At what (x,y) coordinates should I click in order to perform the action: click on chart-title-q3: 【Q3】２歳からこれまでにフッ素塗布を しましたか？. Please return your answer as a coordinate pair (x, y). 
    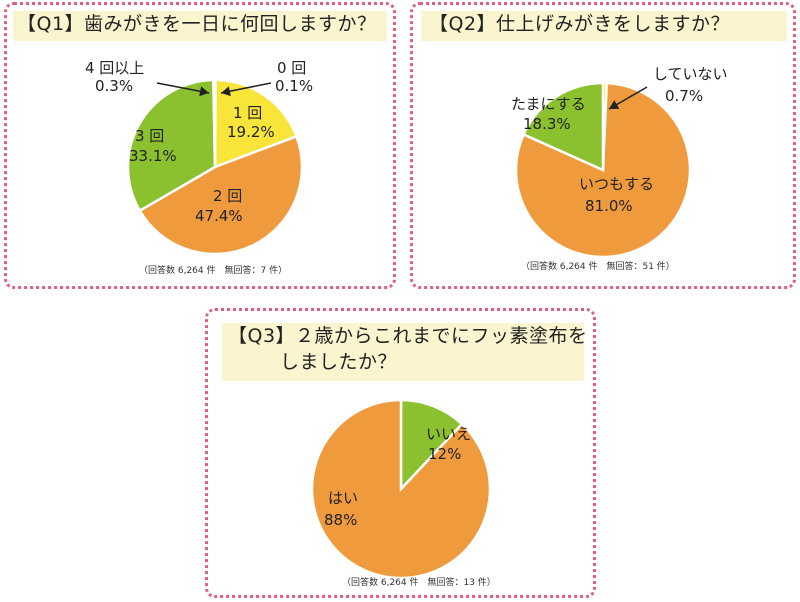
    Looking at the image, I should click on (404, 352).